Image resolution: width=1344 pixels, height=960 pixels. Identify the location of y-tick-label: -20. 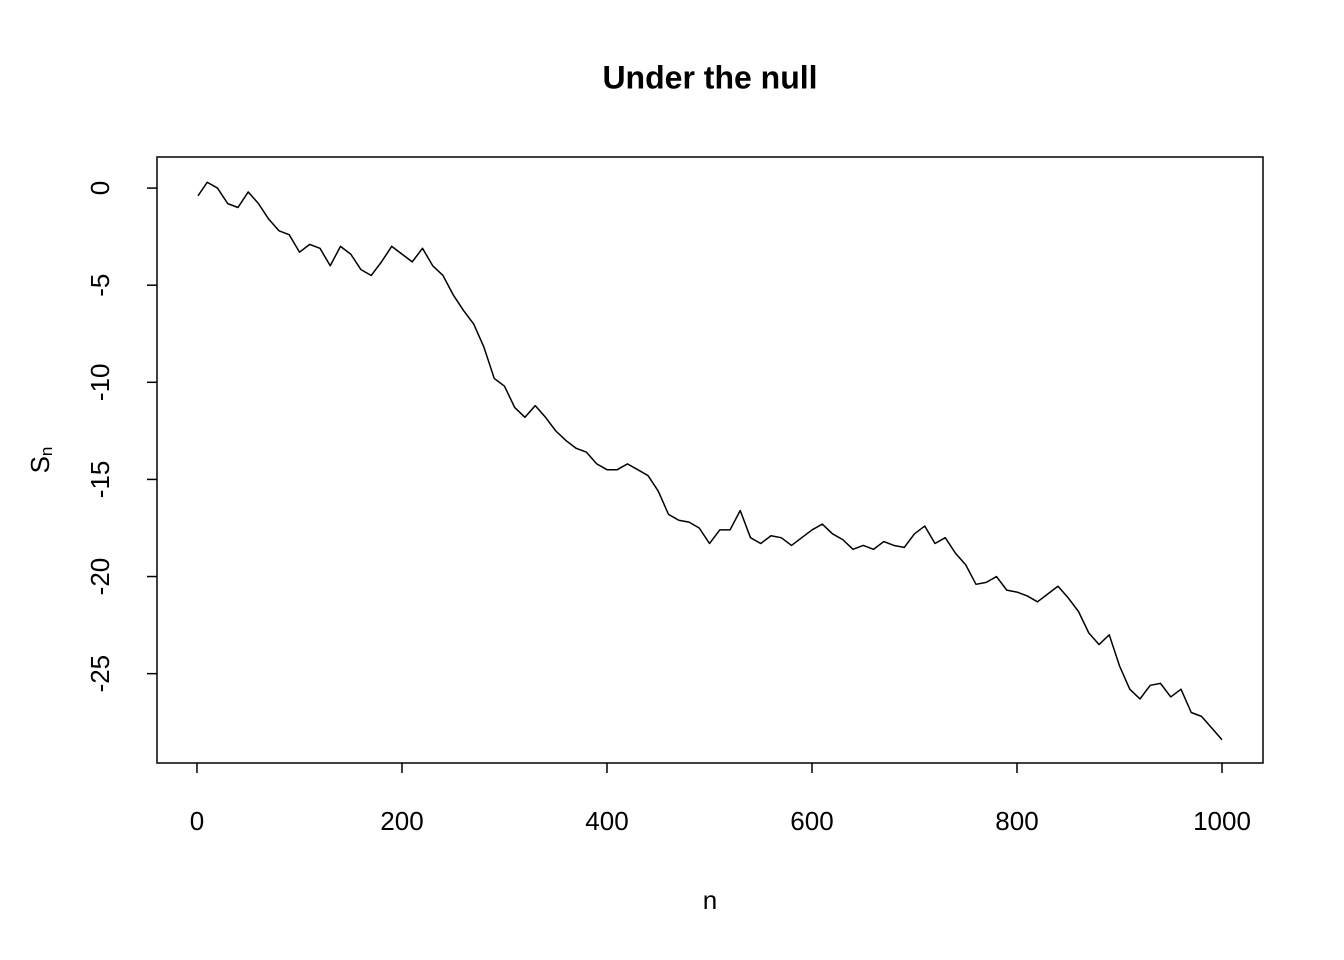
(100, 577).